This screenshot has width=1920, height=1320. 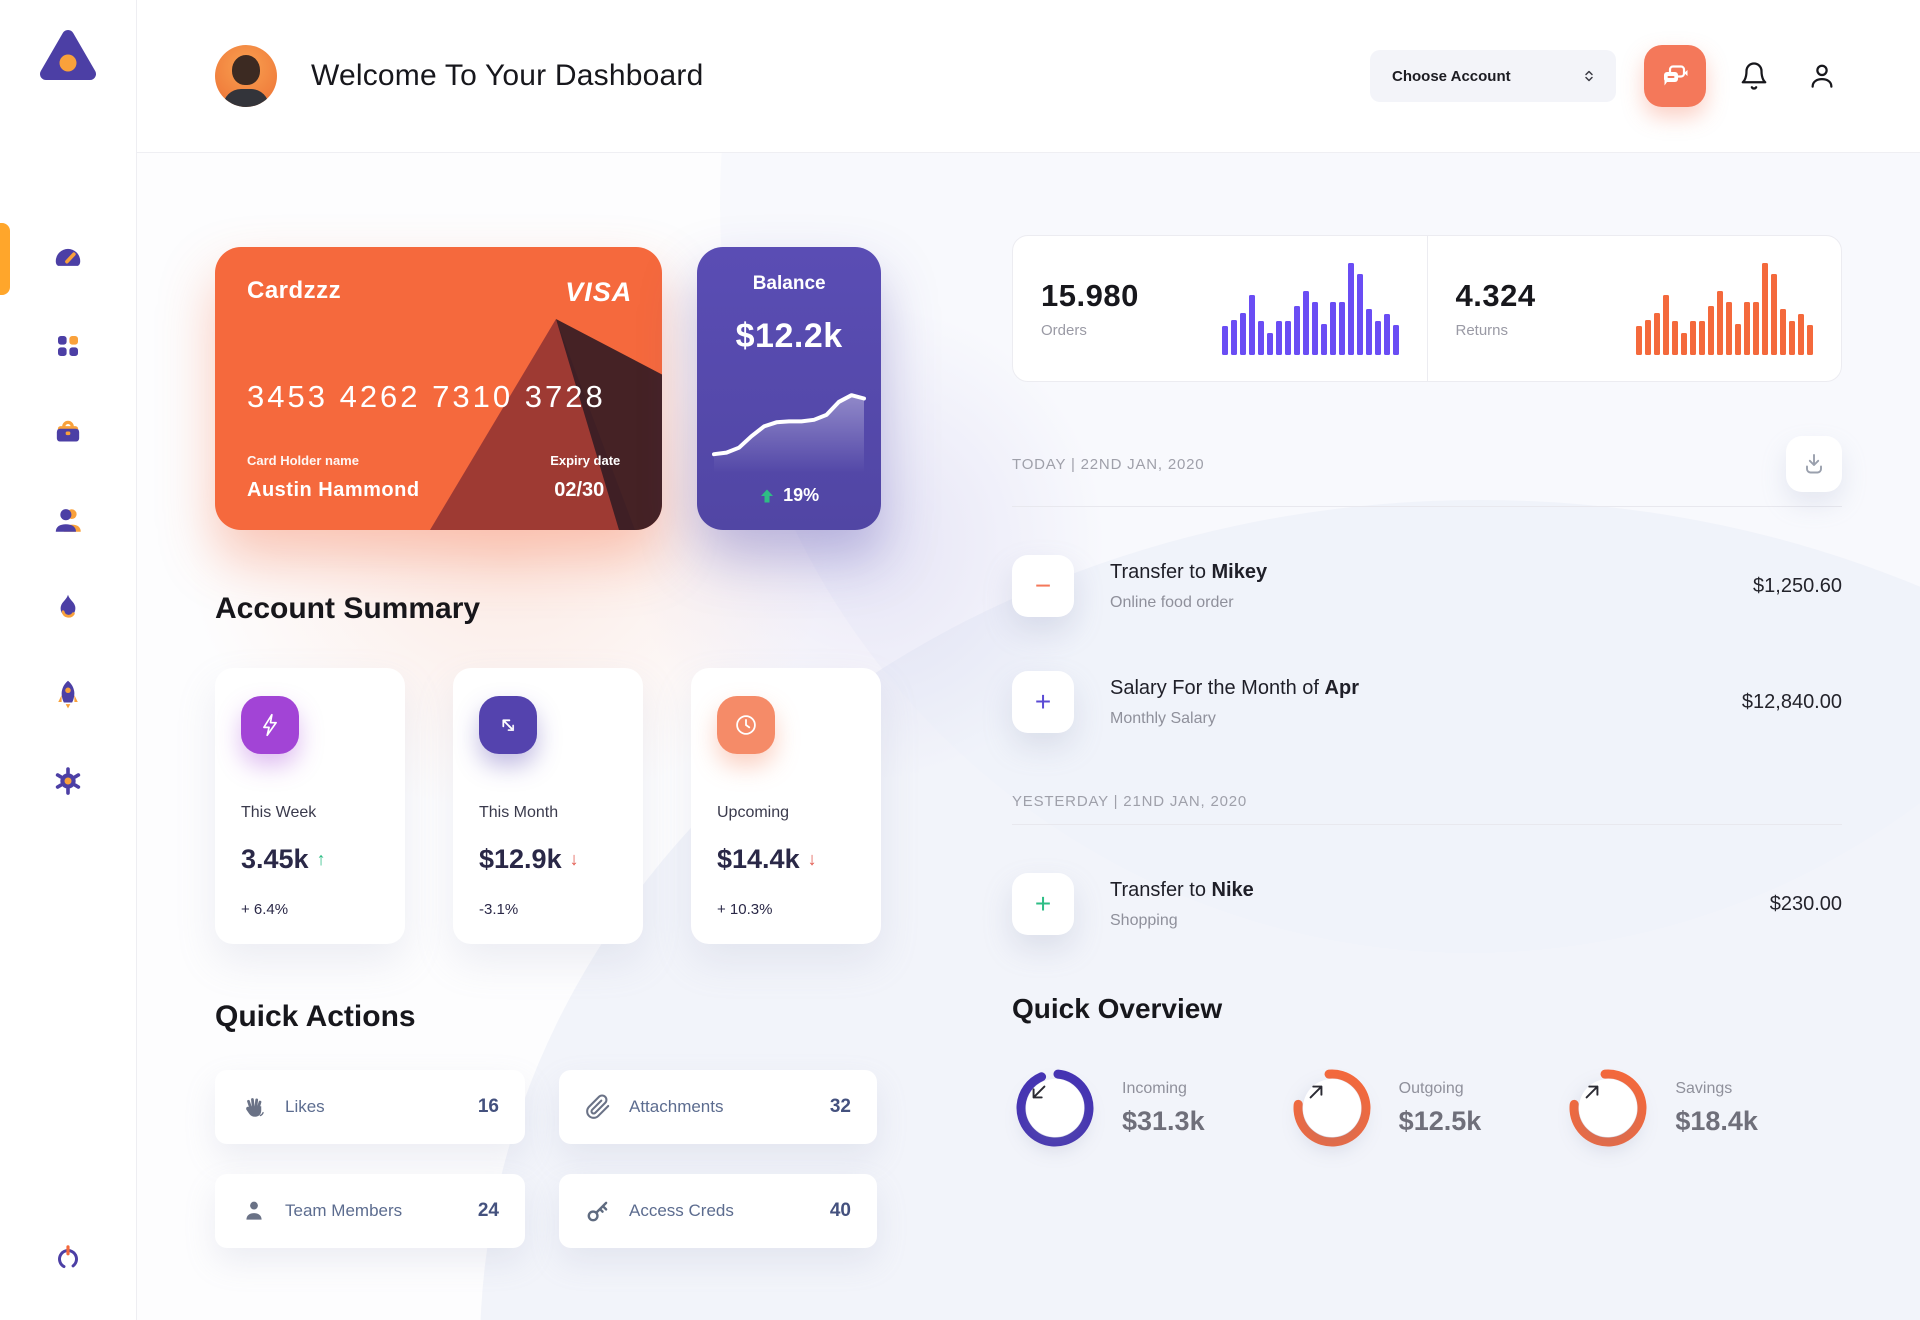 What do you see at coordinates (321, 859) in the screenshot?
I see `trend-up-arrow: ↑` at bounding box center [321, 859].